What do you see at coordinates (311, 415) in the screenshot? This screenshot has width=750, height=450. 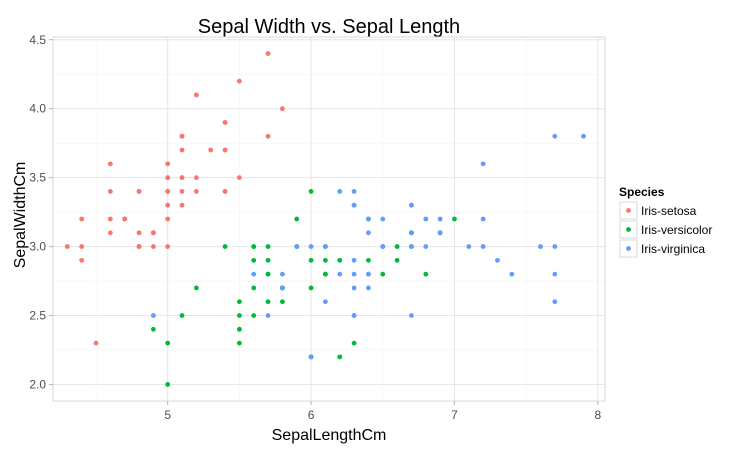 I see `x-tick-label: 6` at bounding box center [311, 415].